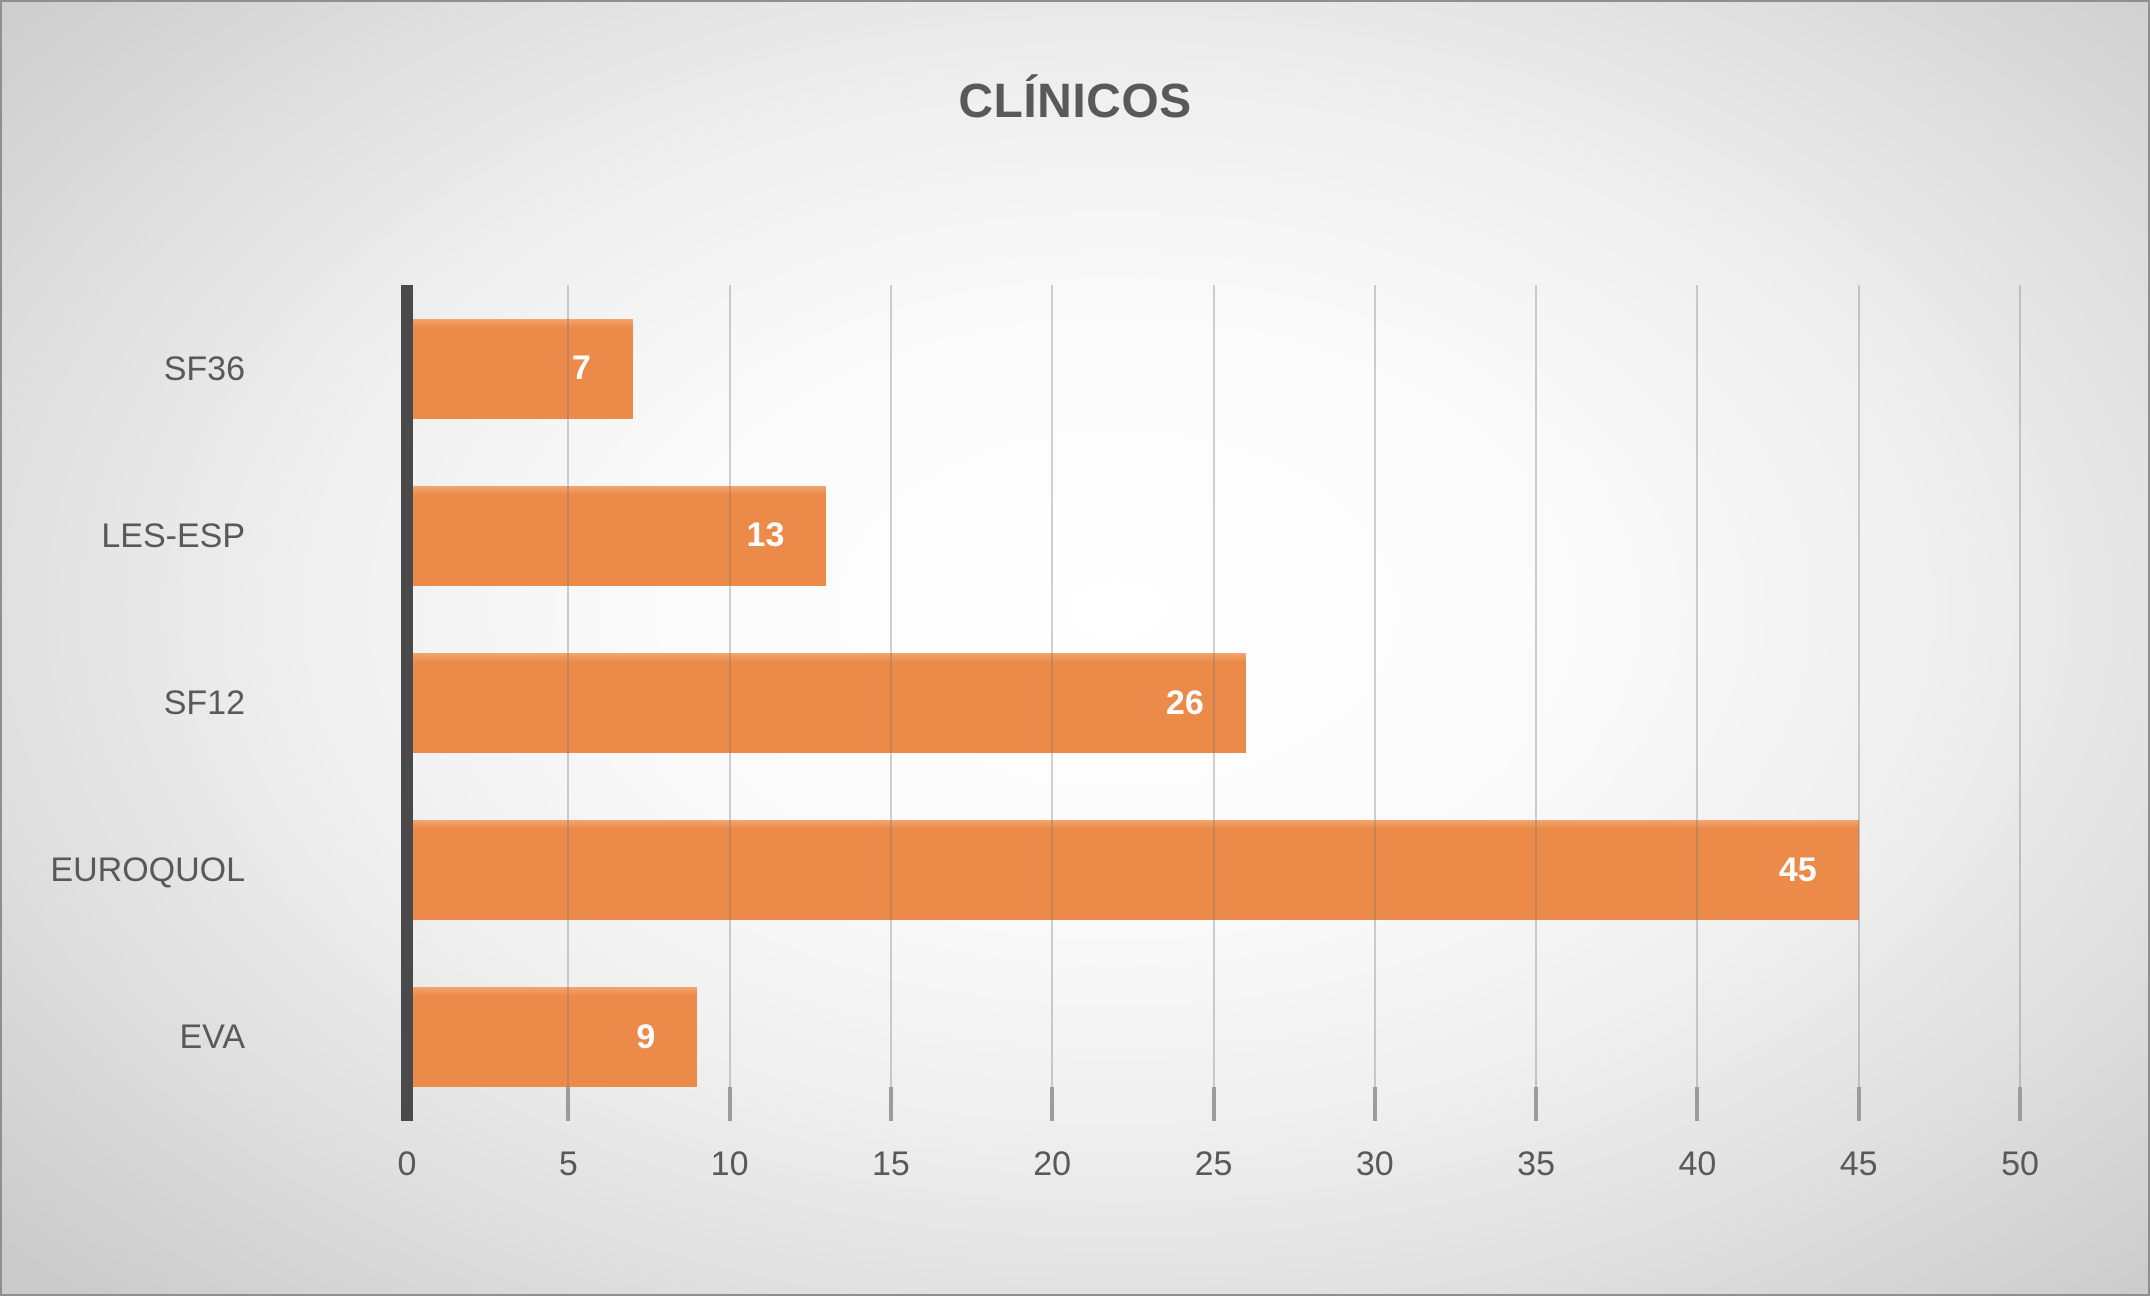  Describe the element at coordinates (555, 1037) in the screenshot. I see `bar-eva: 9` at that location.